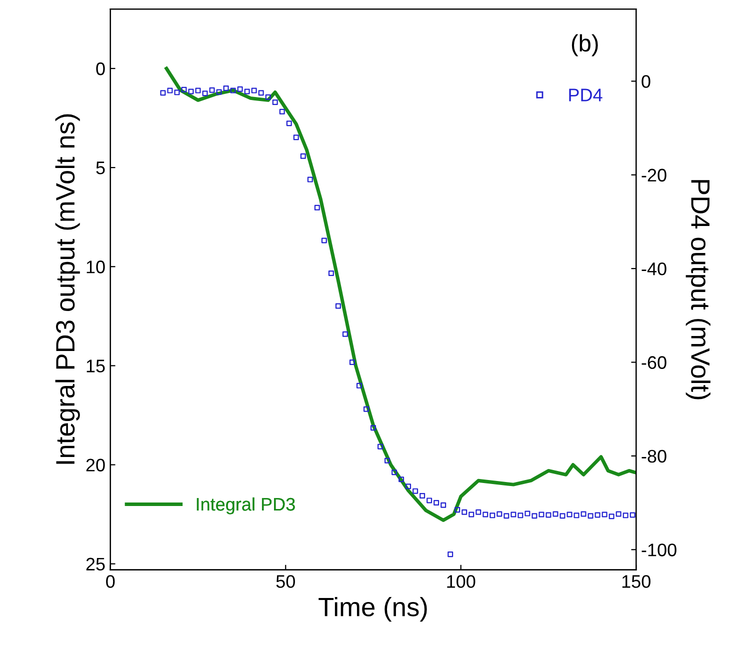  Describe the element at coordinates (654, 362) in the screenshot. I see `y2-tick-label: -60` at that location.